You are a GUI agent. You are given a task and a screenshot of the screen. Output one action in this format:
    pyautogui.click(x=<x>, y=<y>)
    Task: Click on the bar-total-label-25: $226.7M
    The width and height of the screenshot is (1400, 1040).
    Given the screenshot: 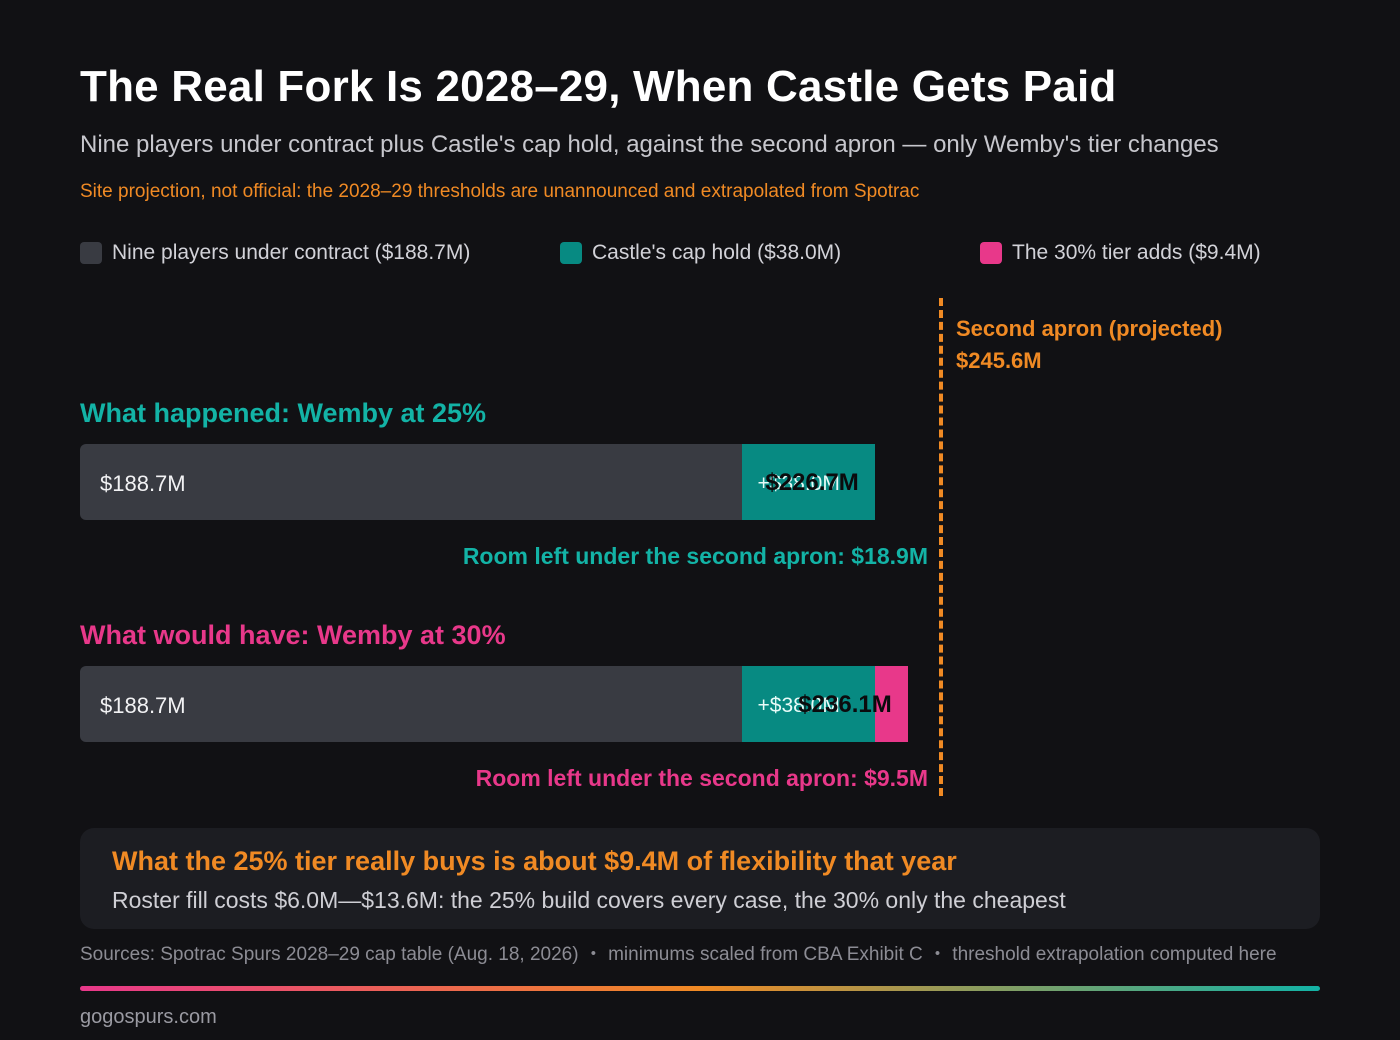 What is the action you would take?
    pyautogui.click(x=812, y=482)
    